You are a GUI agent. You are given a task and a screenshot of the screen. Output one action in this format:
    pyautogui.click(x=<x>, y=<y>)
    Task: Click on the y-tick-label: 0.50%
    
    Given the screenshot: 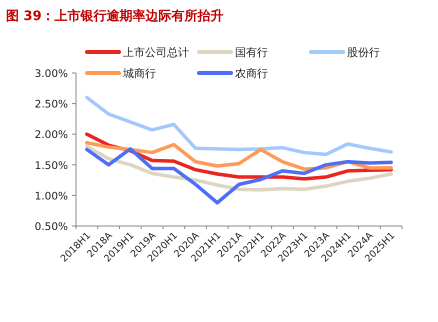 What is the action you would take?
    pyautogui.click(x=51, y=227)
    